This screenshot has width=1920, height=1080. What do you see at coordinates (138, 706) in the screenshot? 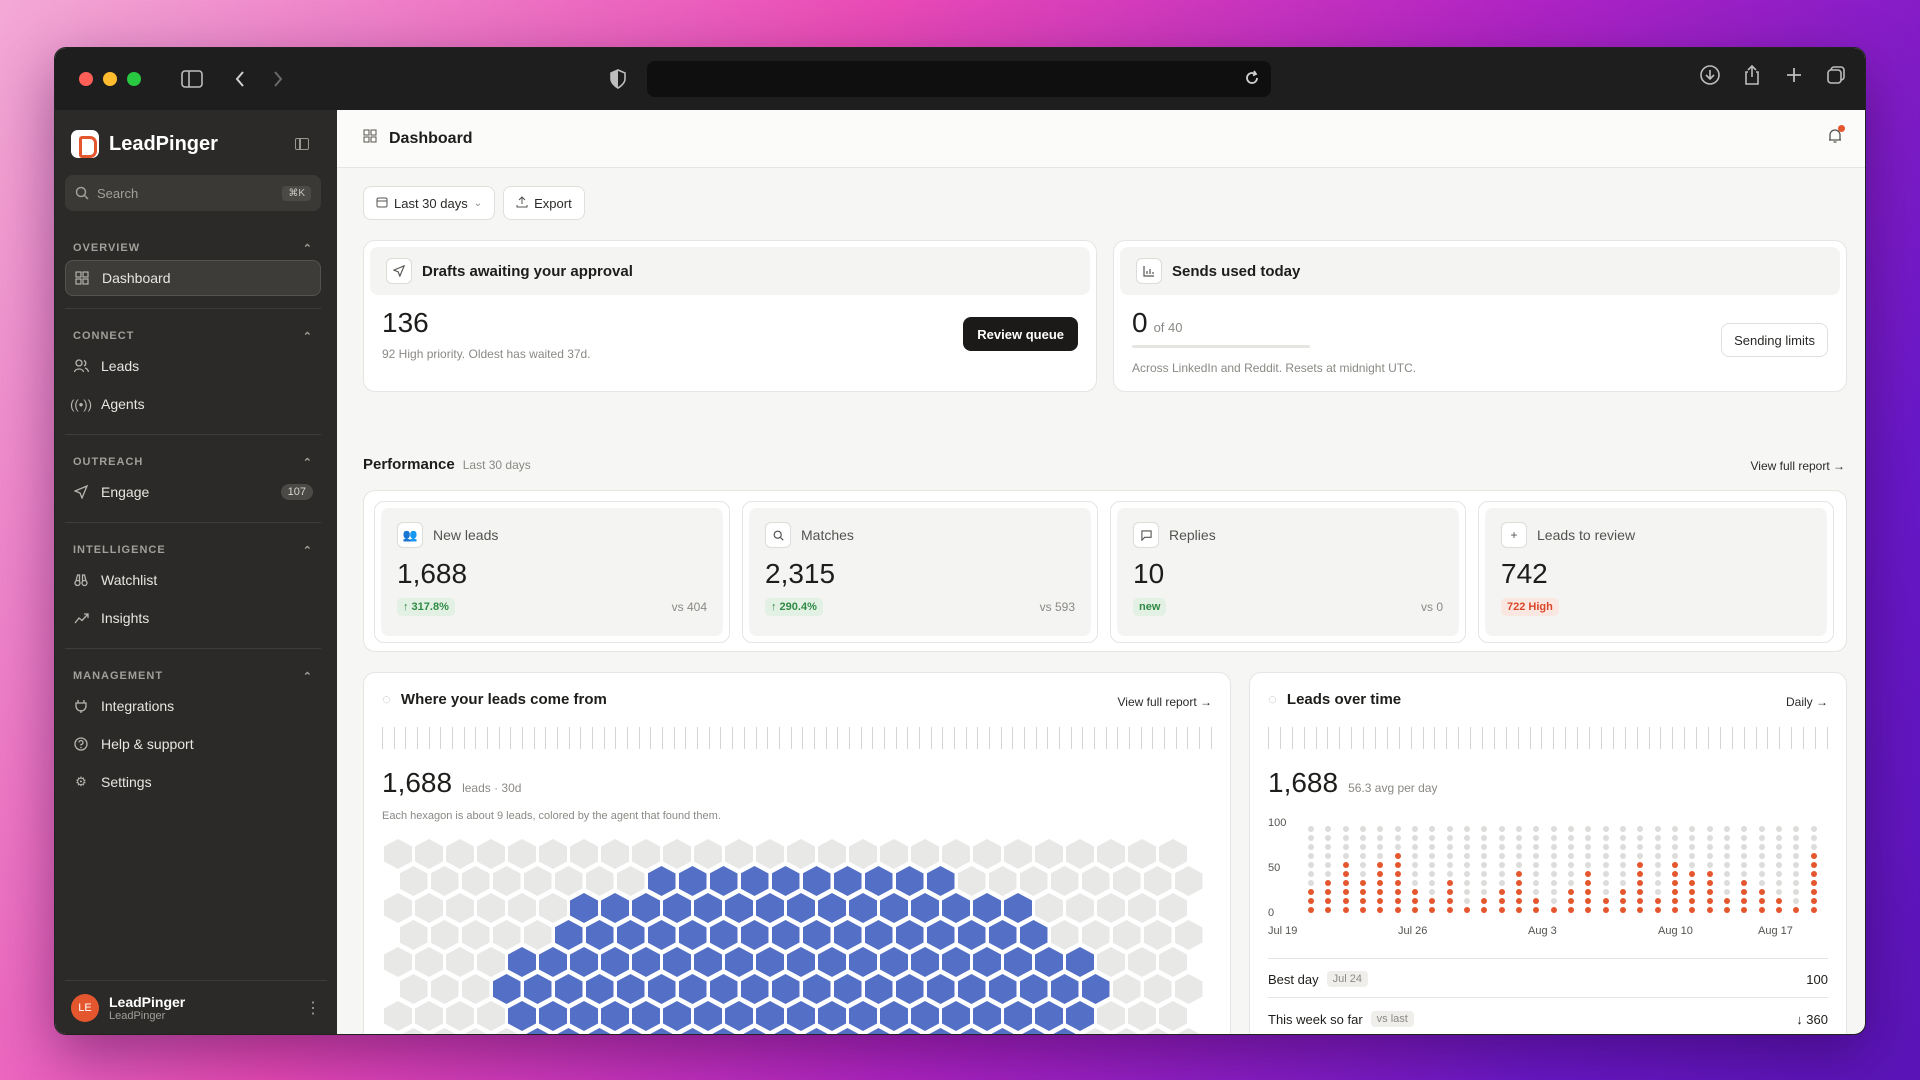
I see `sidebar-item-label: Integrations` at bounding box center [138, 706].